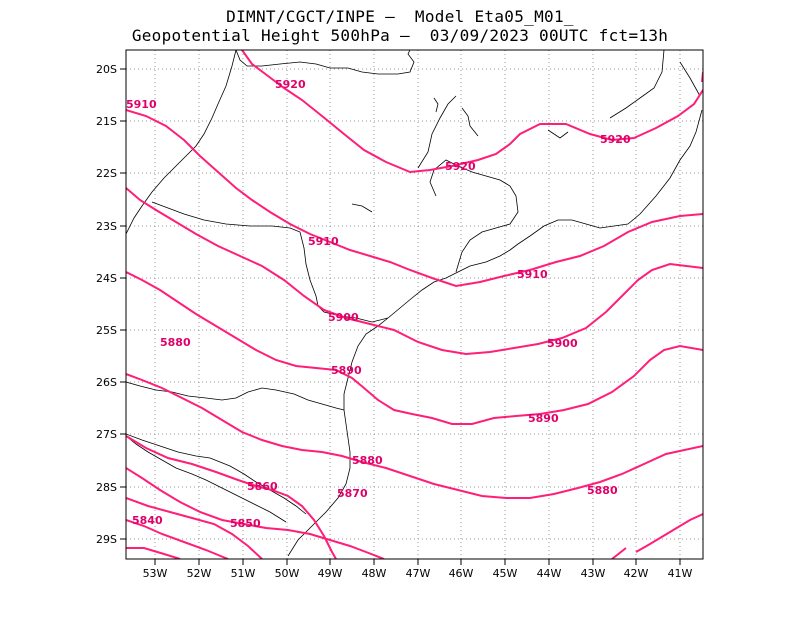 The height and width of the screenshot is (618, 800). Describe the element at coordinates (106, 434) in the screenshot. I see `lat-label: 27S` at that location.